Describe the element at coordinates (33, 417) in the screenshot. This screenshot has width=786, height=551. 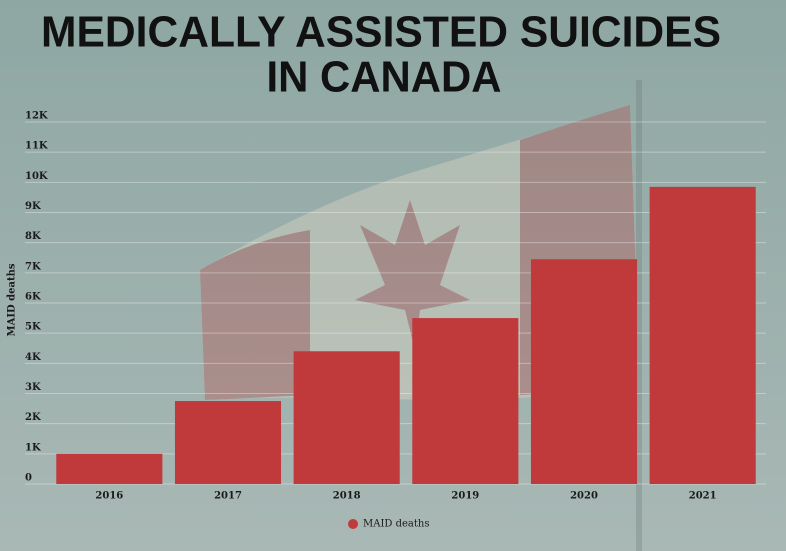
I see `y-tick-label: 2K` at that location.